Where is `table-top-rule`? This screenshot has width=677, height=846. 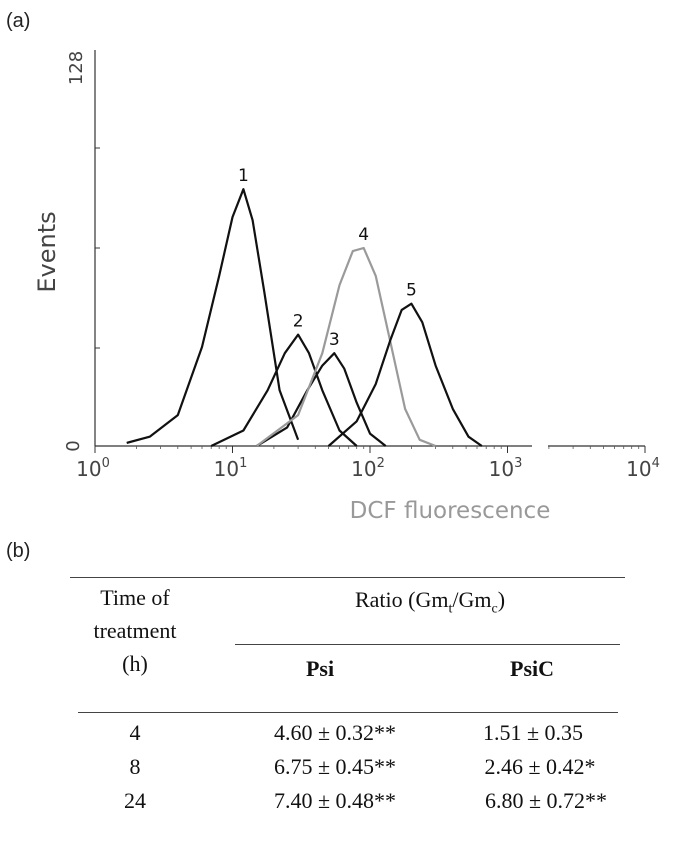 table-top-rule is located at coordinates (347, 577).